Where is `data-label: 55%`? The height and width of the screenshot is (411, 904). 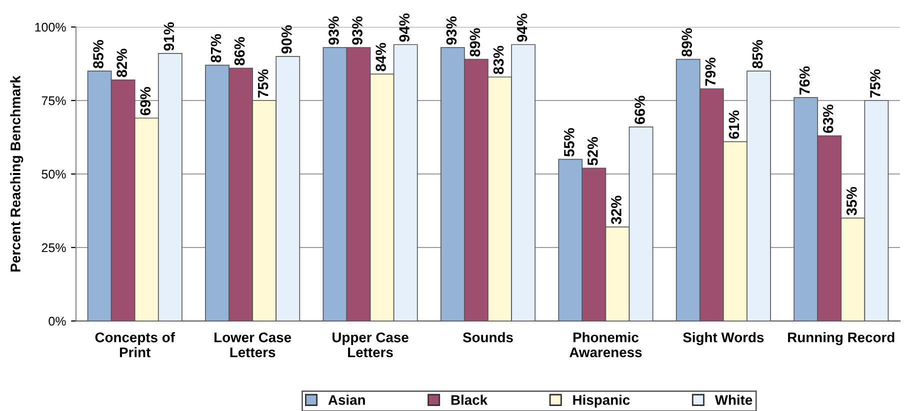 data-label: 55% is located at coordinates (569, 142).